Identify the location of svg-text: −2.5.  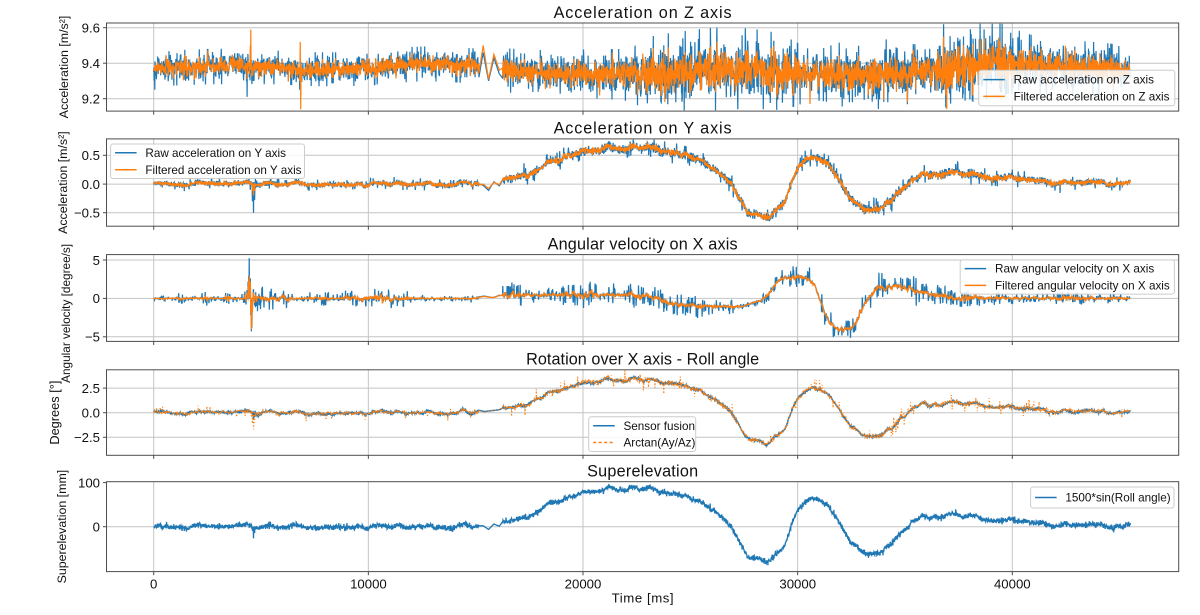
(87, 437).